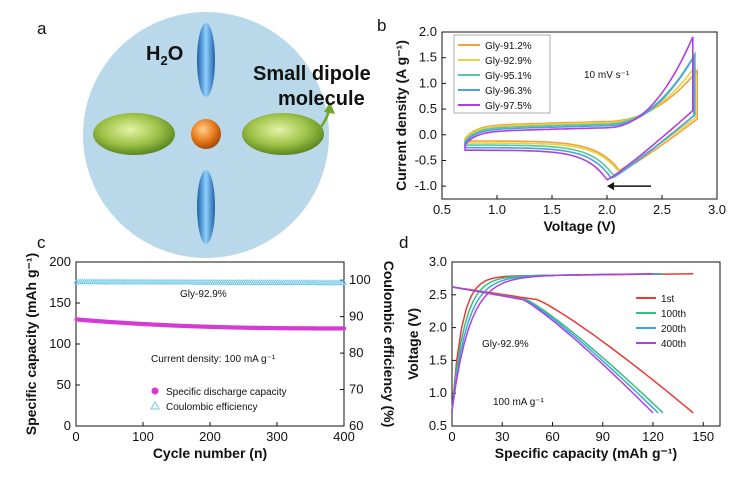  Describe the element at coordinates (662, 209) in the screenshot. I see `x-tick-label: 2.5` at that location.